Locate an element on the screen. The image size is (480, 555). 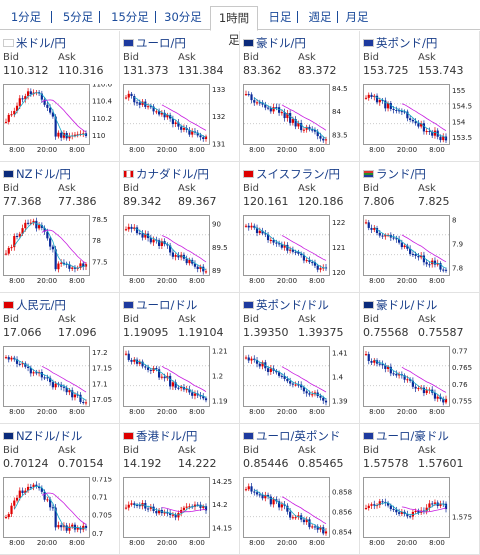
currency-pair-link: カナダドル/円 is located at coordinates (166, 173).